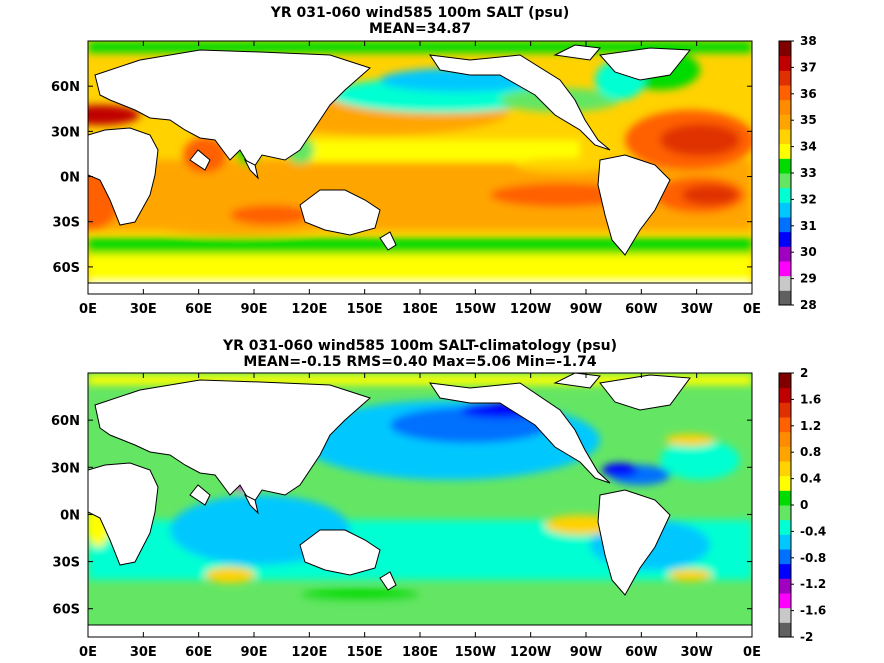 The height and width of the screenshot is (663, 884). What do you see at coordinates (420, 29) in the screenshot?
I see `top-subtitle: MEAN=34.87` at bounding box center [420, 29].